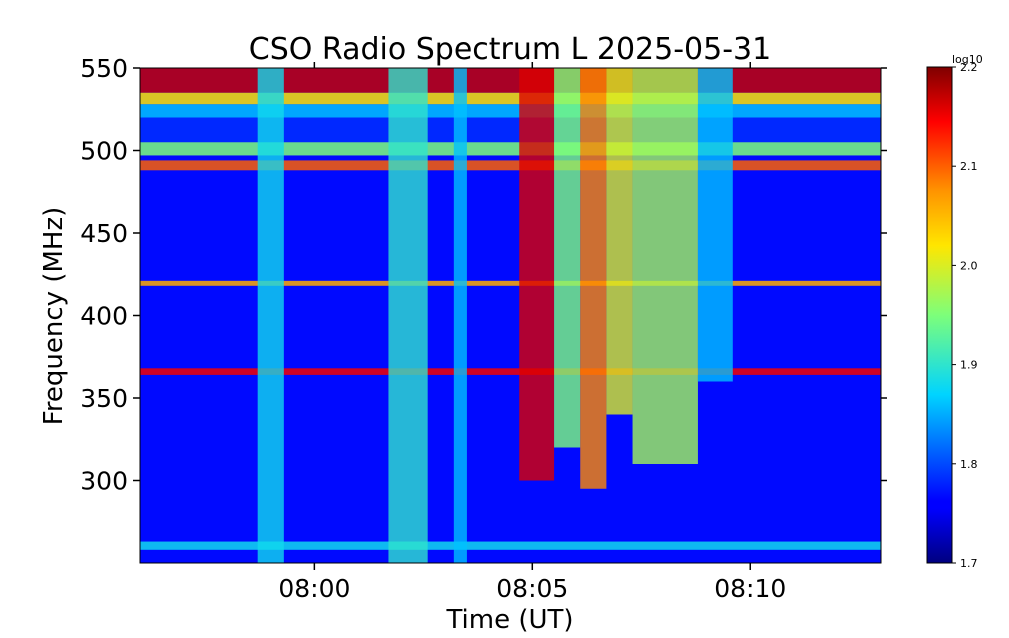  I want to click on colorbar: log10 1.7 1.8 1.9 2.0 2.1 2.2, so click(954, 311).